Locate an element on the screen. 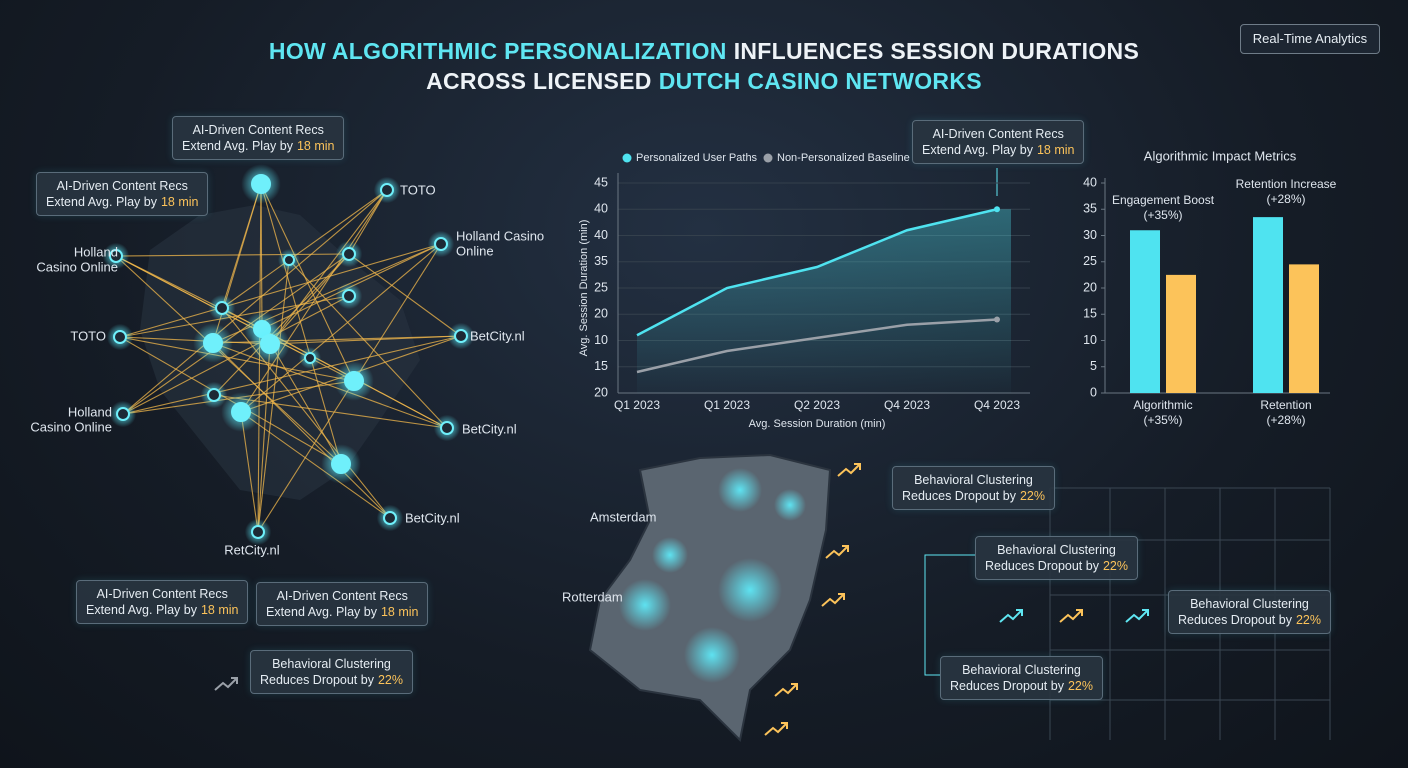  title-part: INFLUENCES SESSION DURATIONS is located at coordinates (936, 51).